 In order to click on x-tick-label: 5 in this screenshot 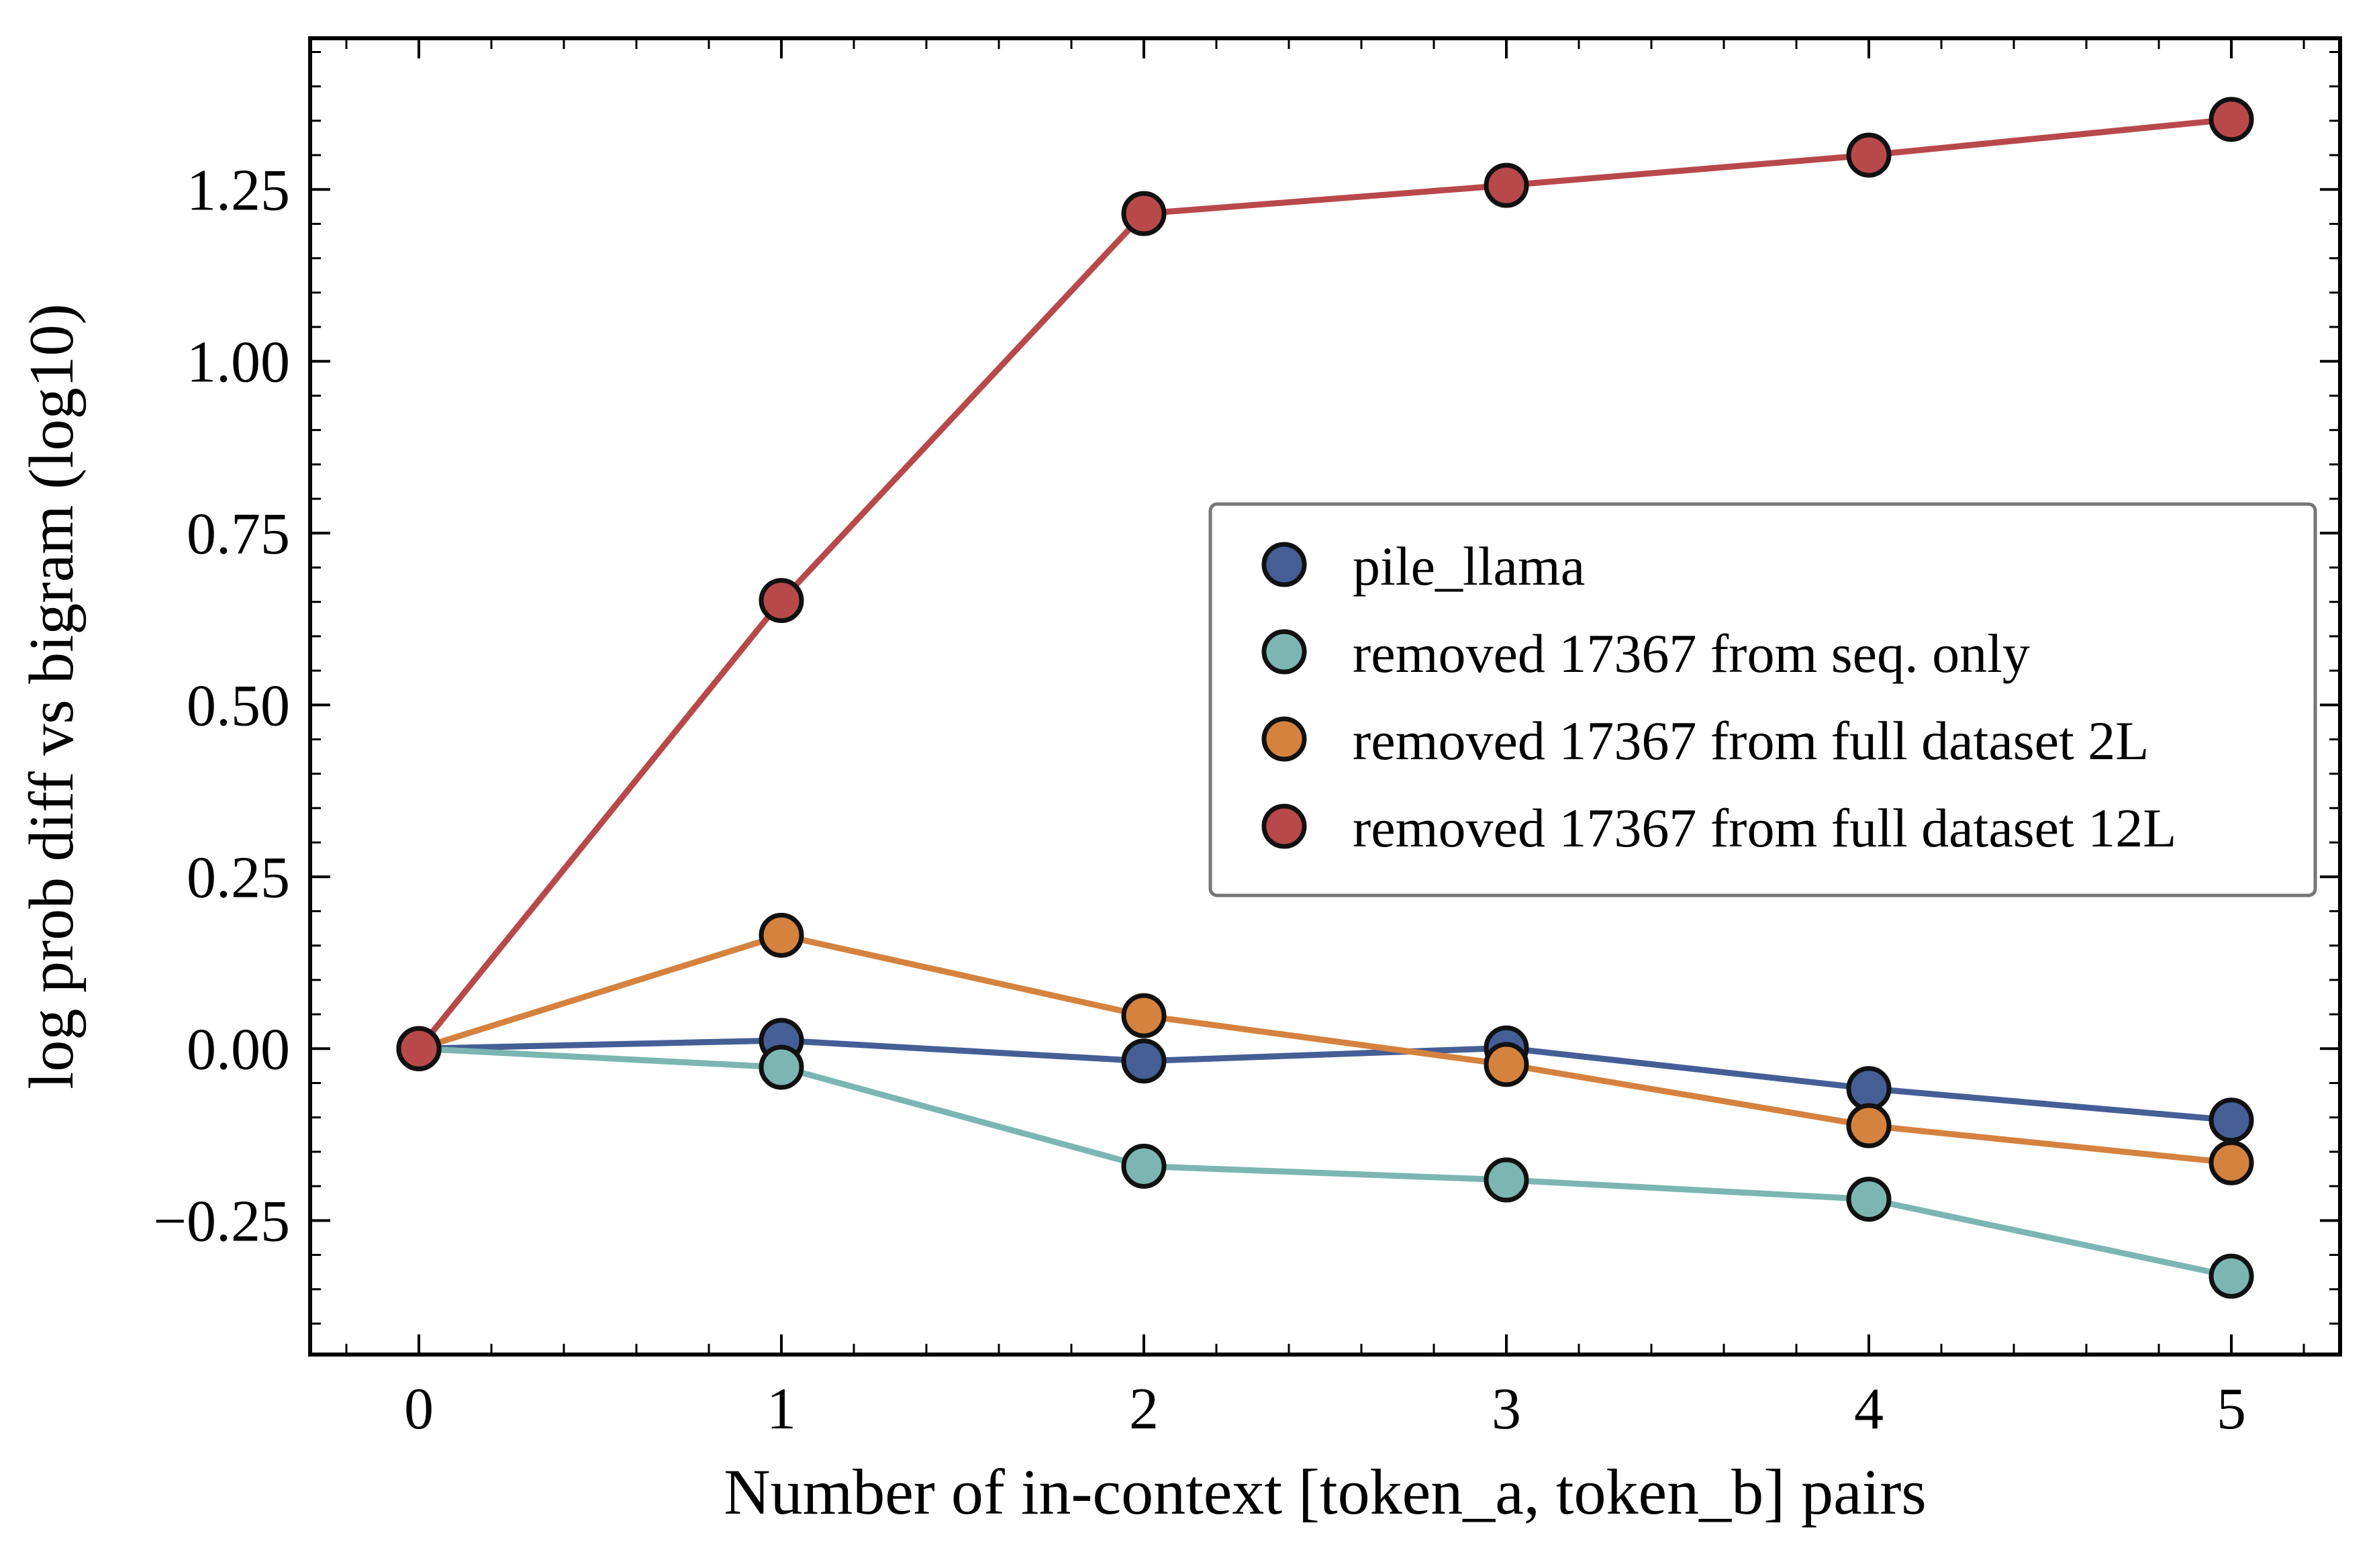, I will do `click(2231, 1409)`.